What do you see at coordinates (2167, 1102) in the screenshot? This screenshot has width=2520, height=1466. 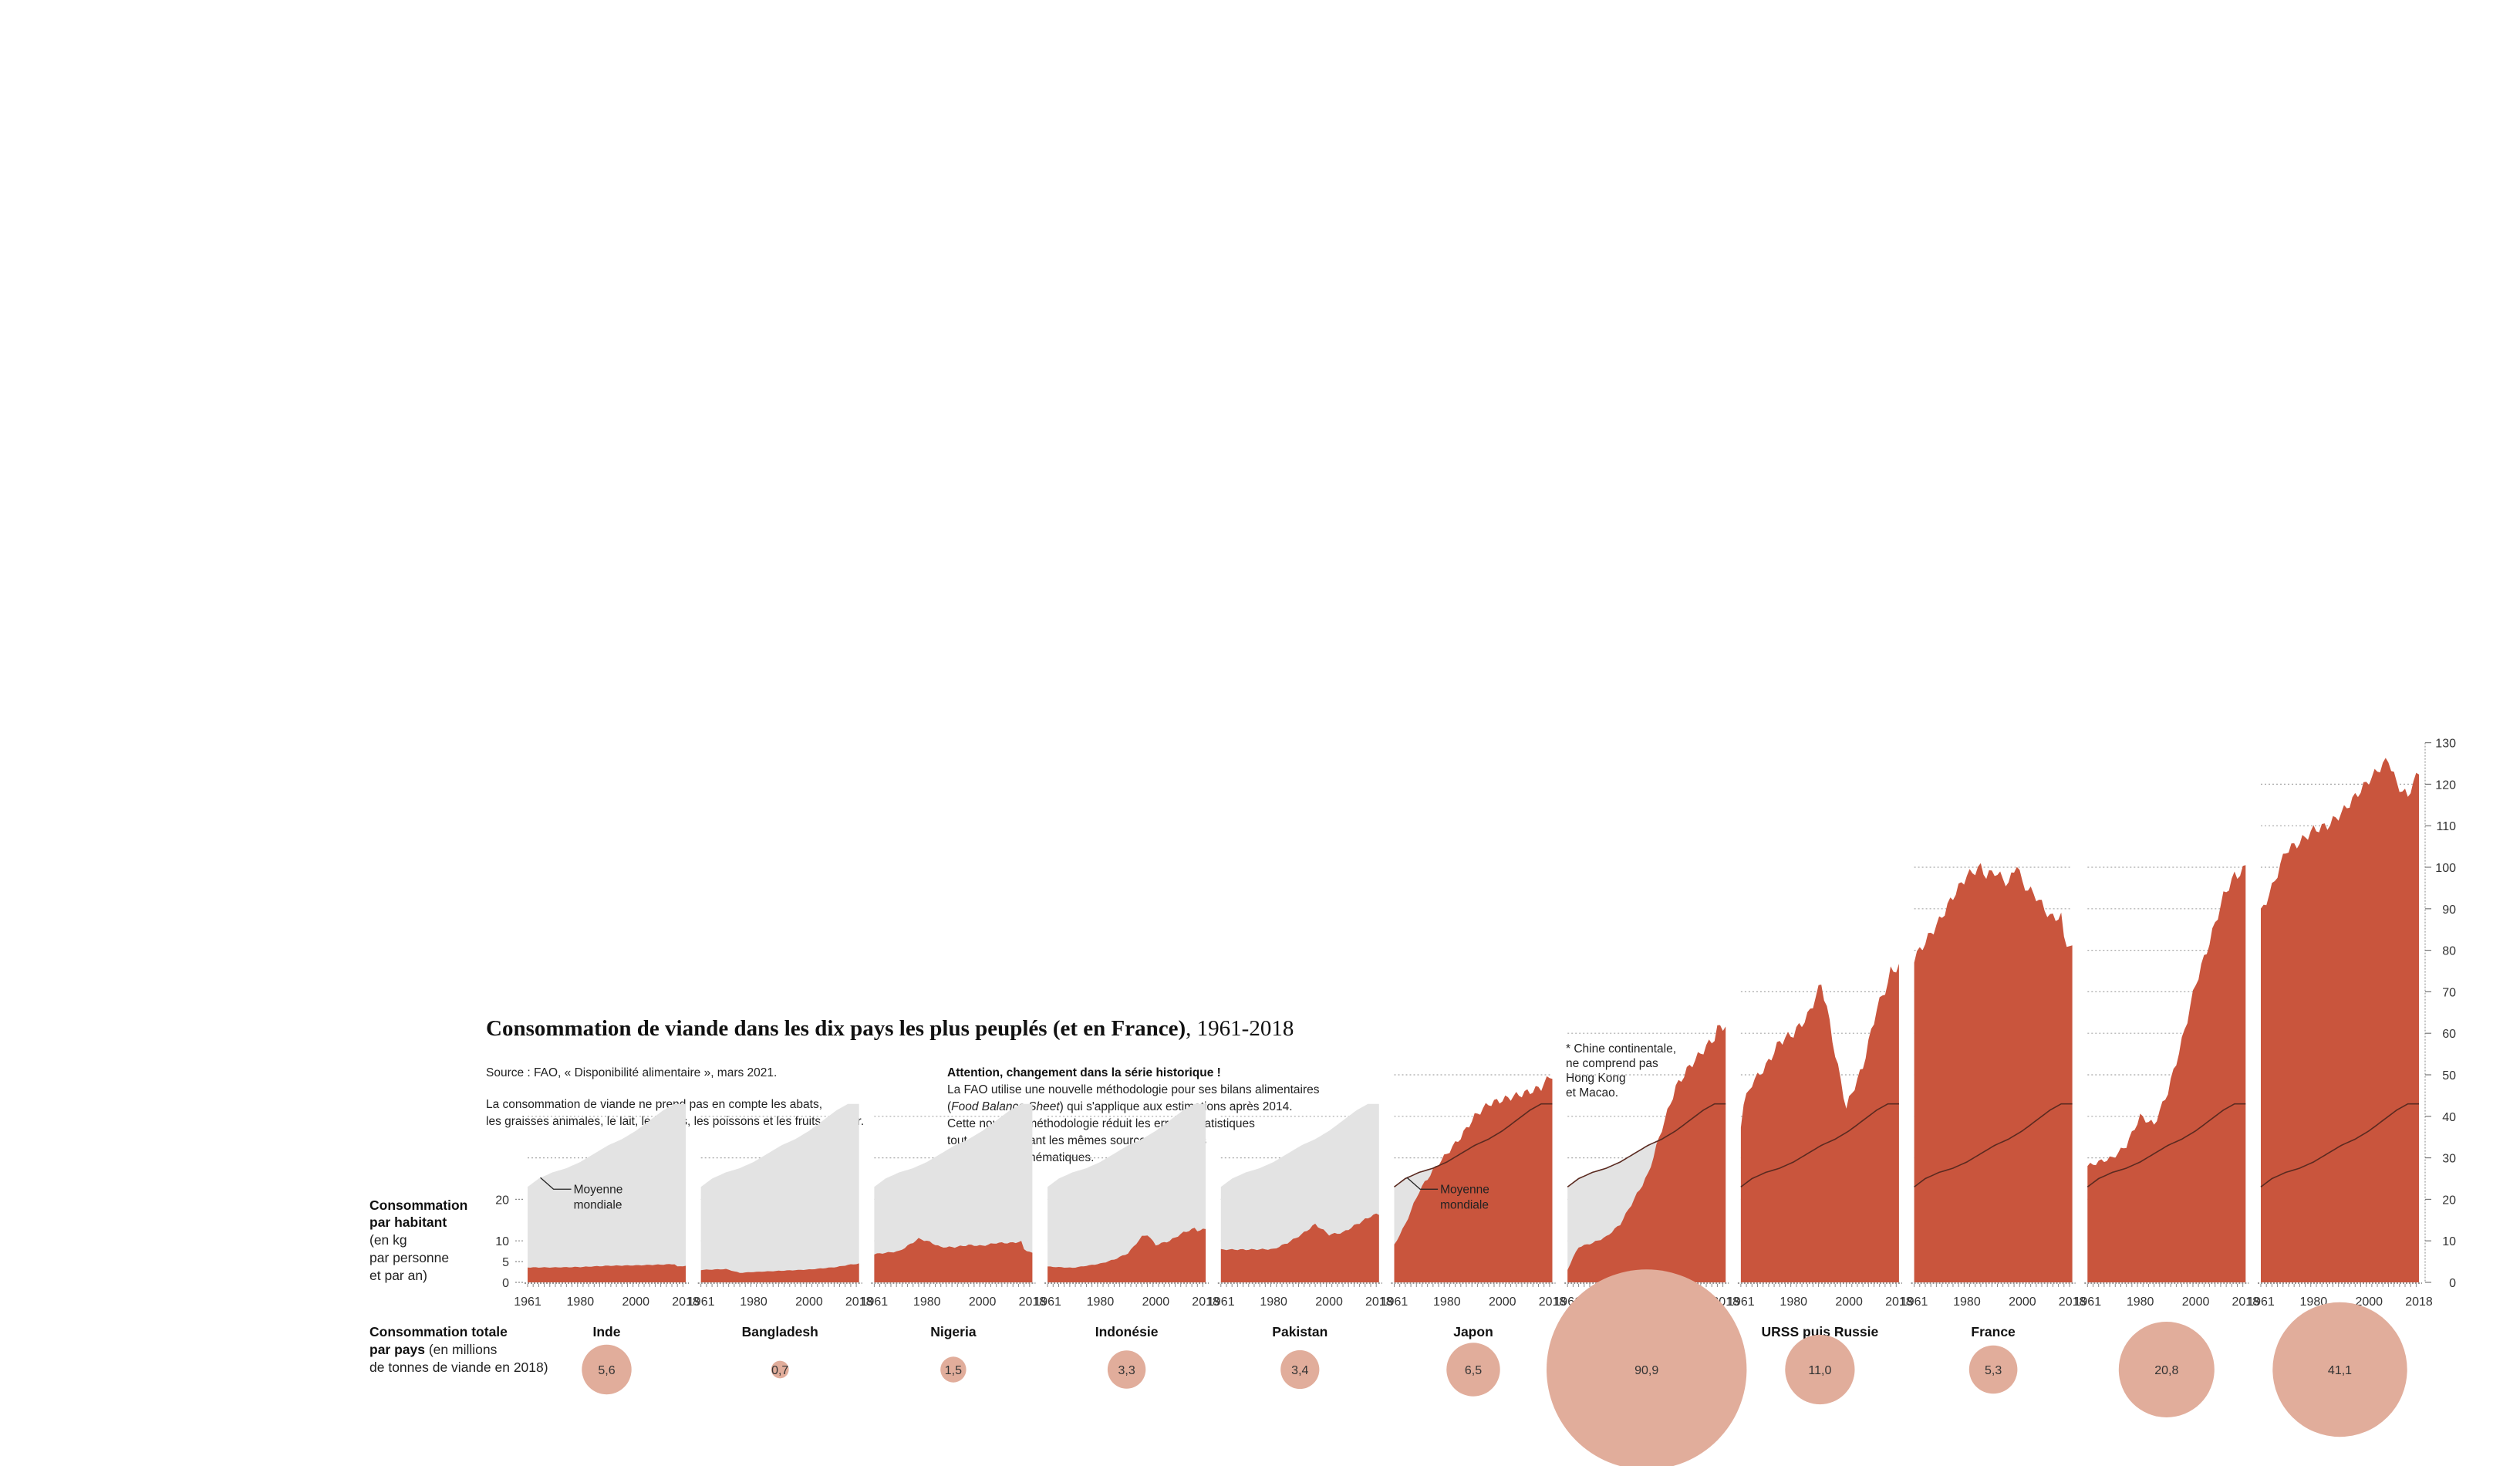 I see `panel-10: 1961198020002018Brésil` at bounding box center [2167, 1102].